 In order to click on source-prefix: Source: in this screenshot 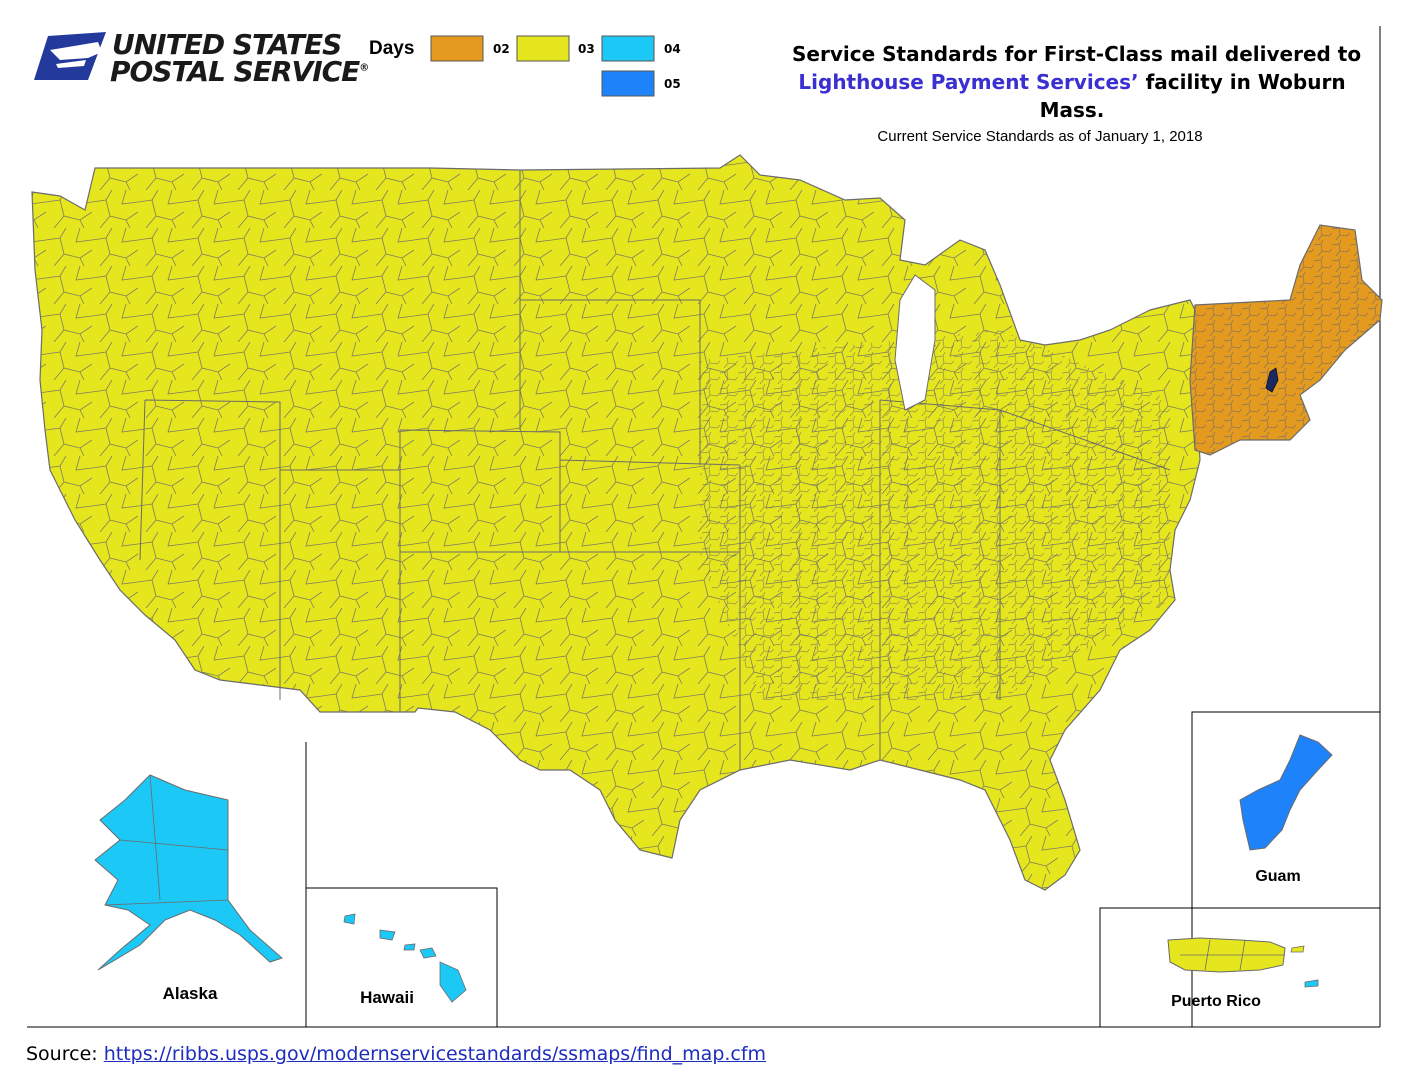, I will do `click(62, 1054)`.